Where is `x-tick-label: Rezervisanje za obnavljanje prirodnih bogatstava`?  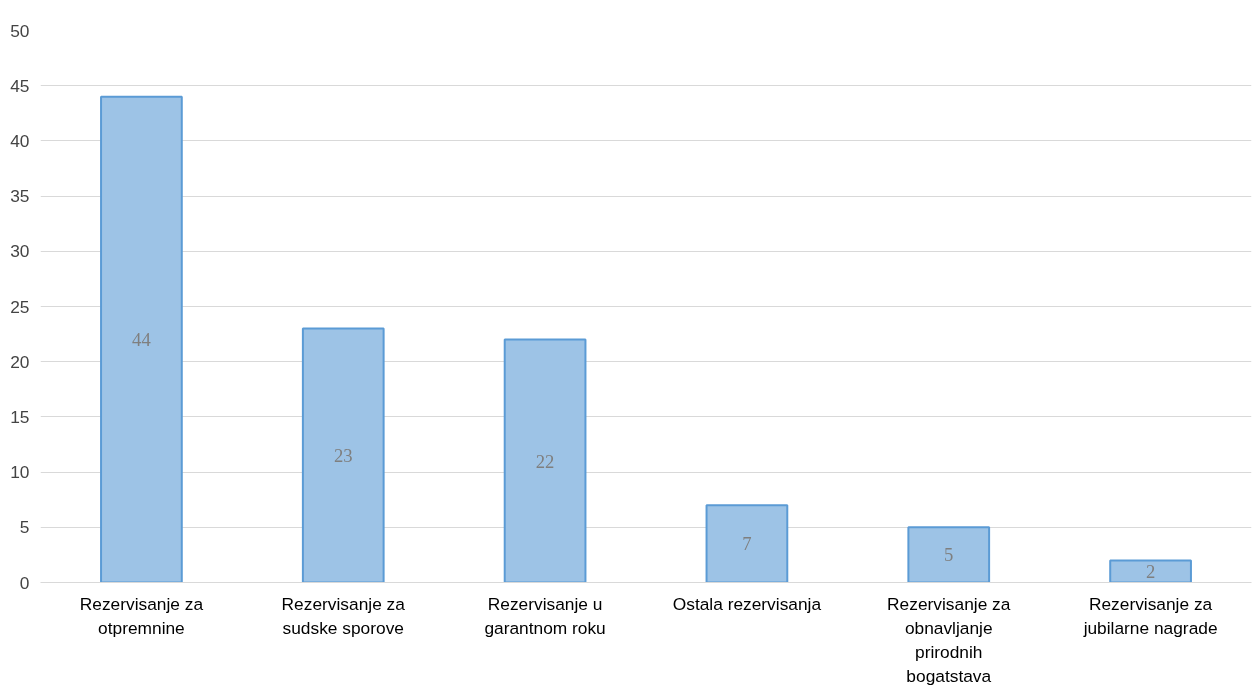
x-tick-label: Rezervisanje za obnavljanje prirodnih bogatstava is located at coordinates (949, 639).